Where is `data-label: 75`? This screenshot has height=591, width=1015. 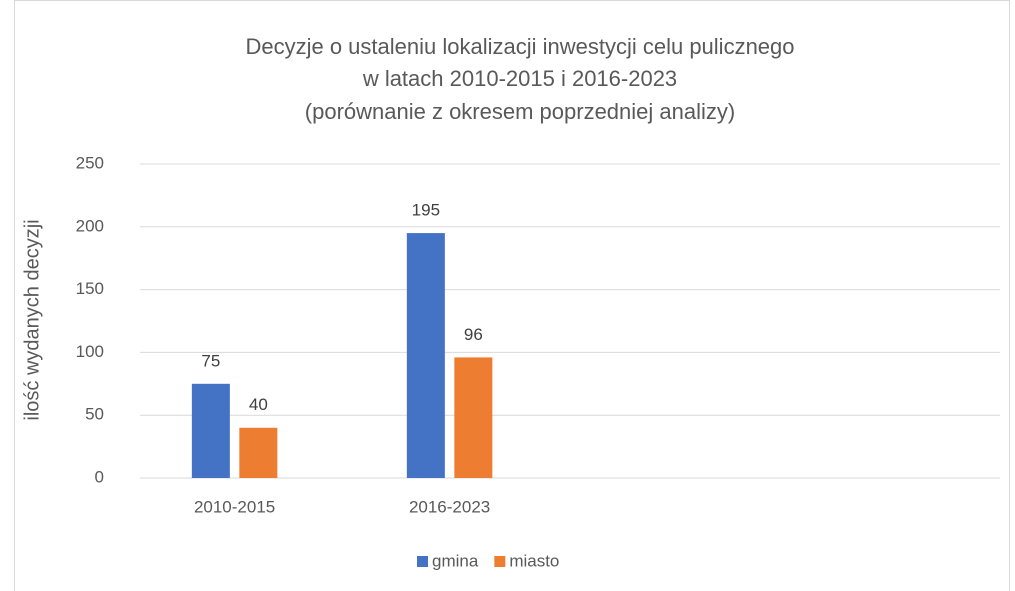
data-label: 75 is located at coordinates (210, 360).